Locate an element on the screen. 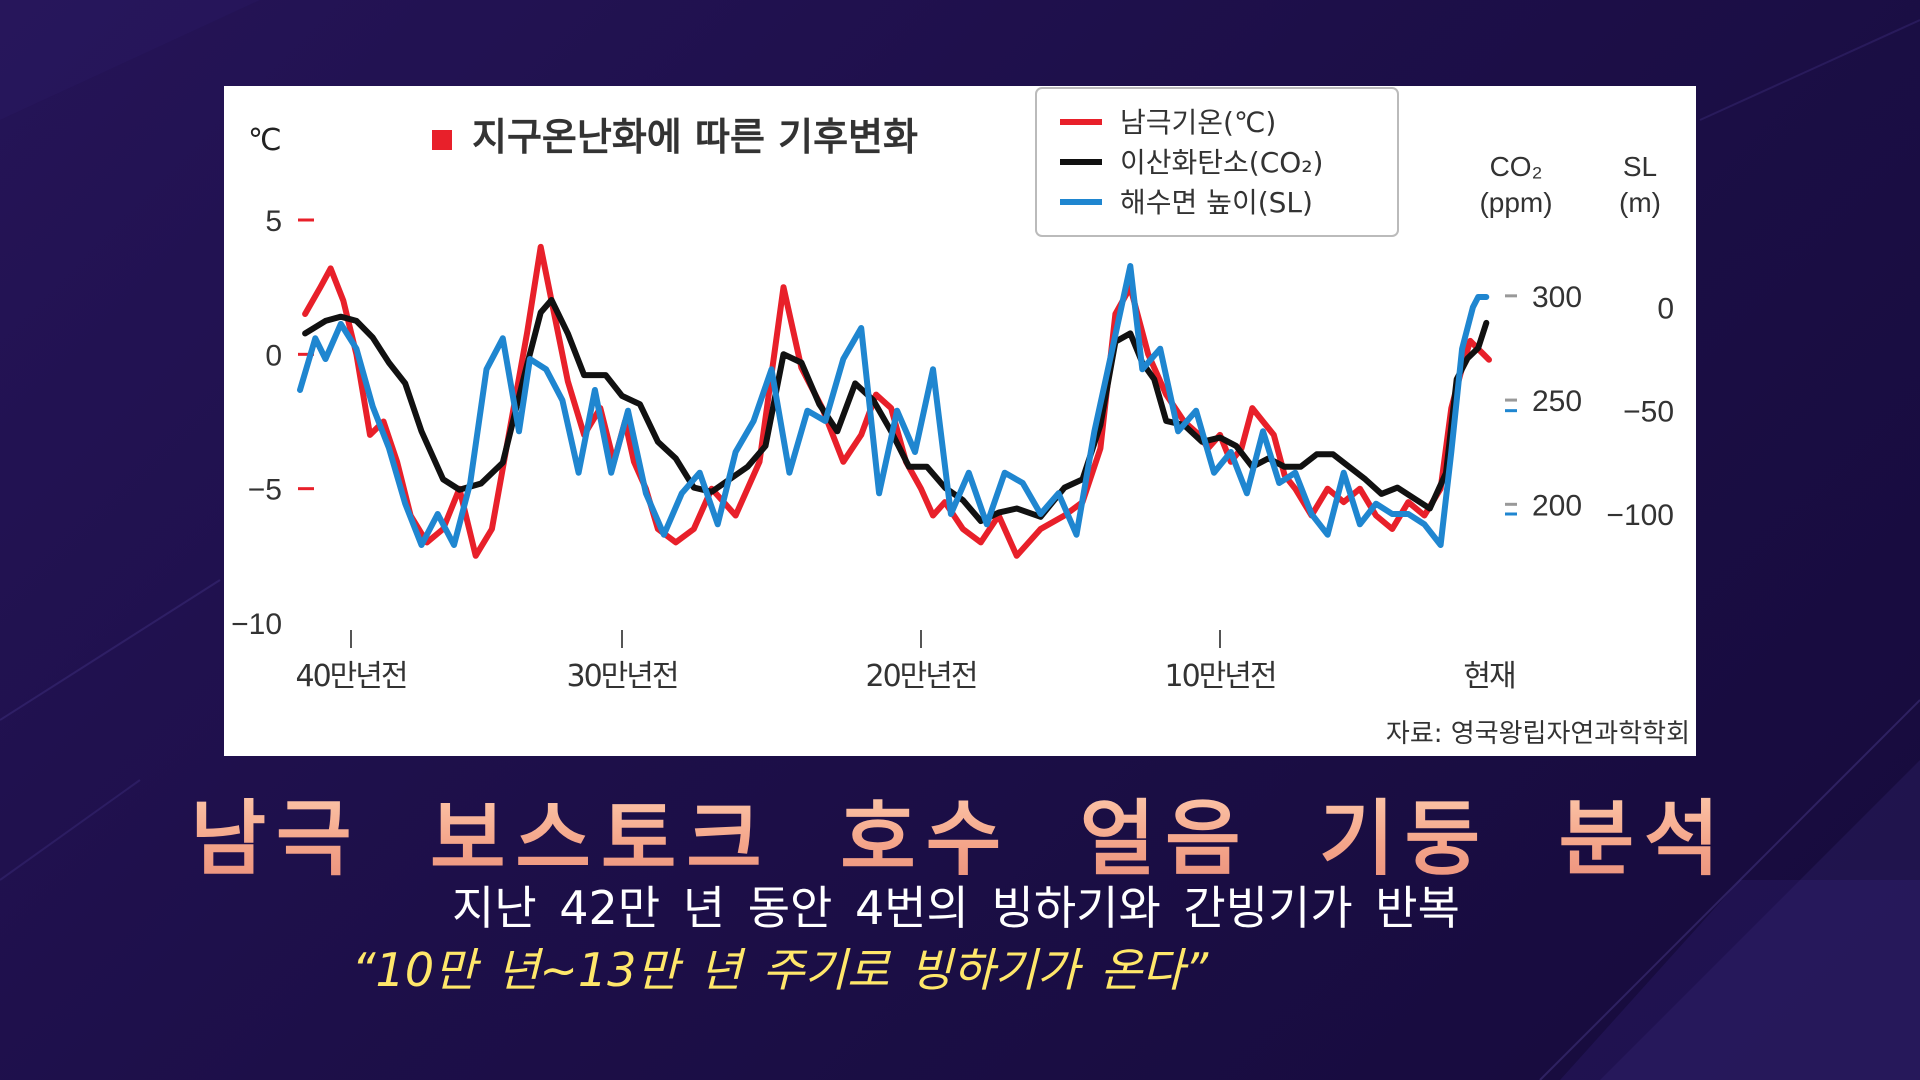  left-axis-tick-label: −5 is located at coordinates (265, 490).